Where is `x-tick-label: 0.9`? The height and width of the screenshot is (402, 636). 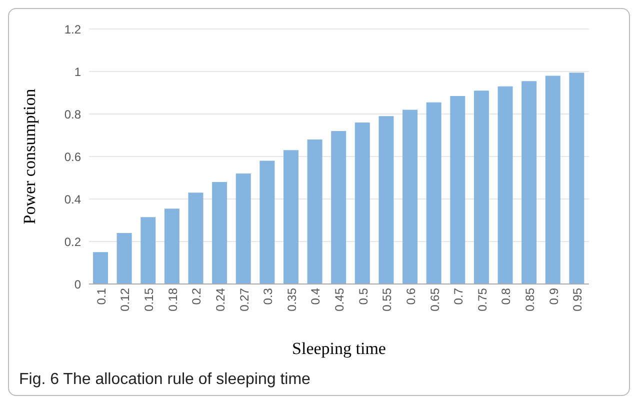
x-tick-label: 0.9 is located at coordinates (553, 296).